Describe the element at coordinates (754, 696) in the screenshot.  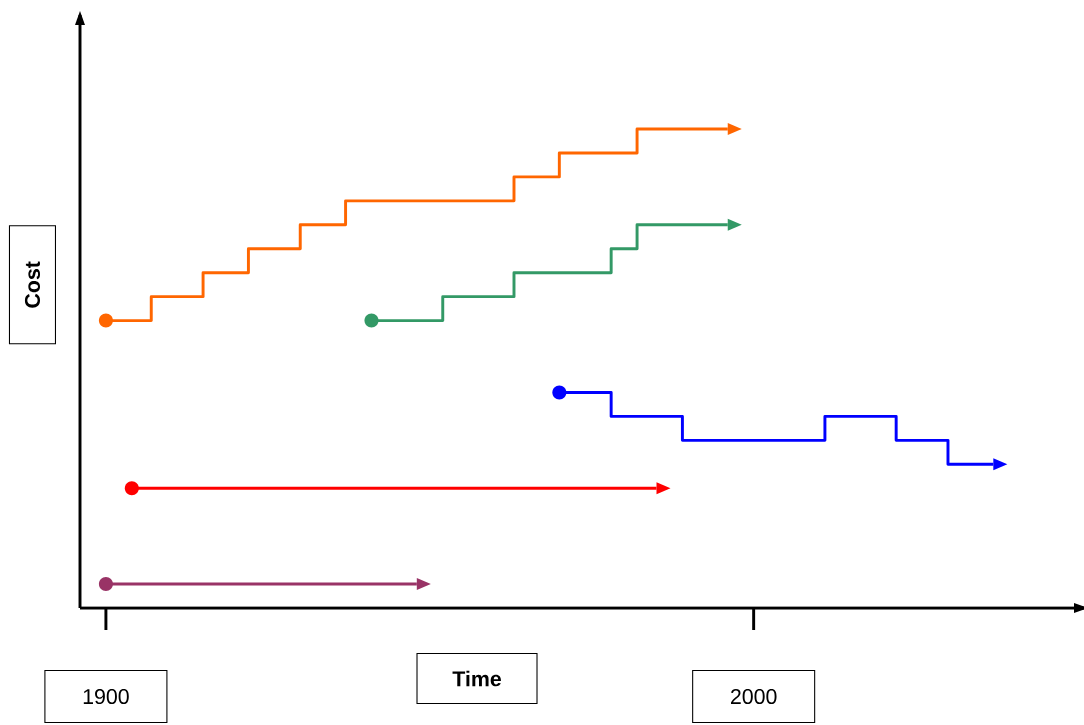
I see `x-tick-label: 2000` at that location.